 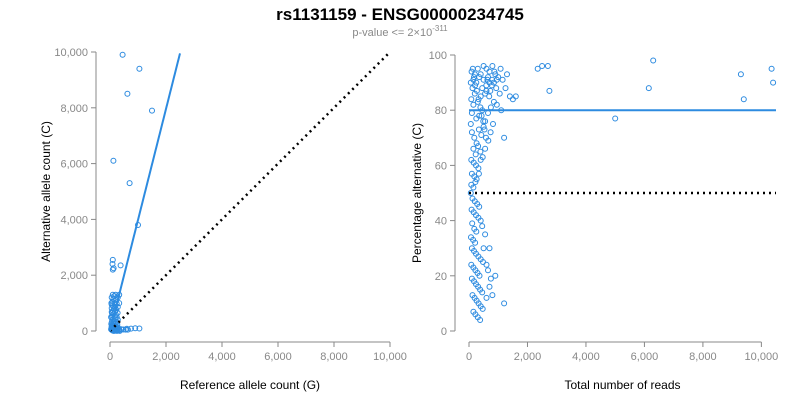 I want to click on x-tick-label: 10,000, so click(x=762, y=357).